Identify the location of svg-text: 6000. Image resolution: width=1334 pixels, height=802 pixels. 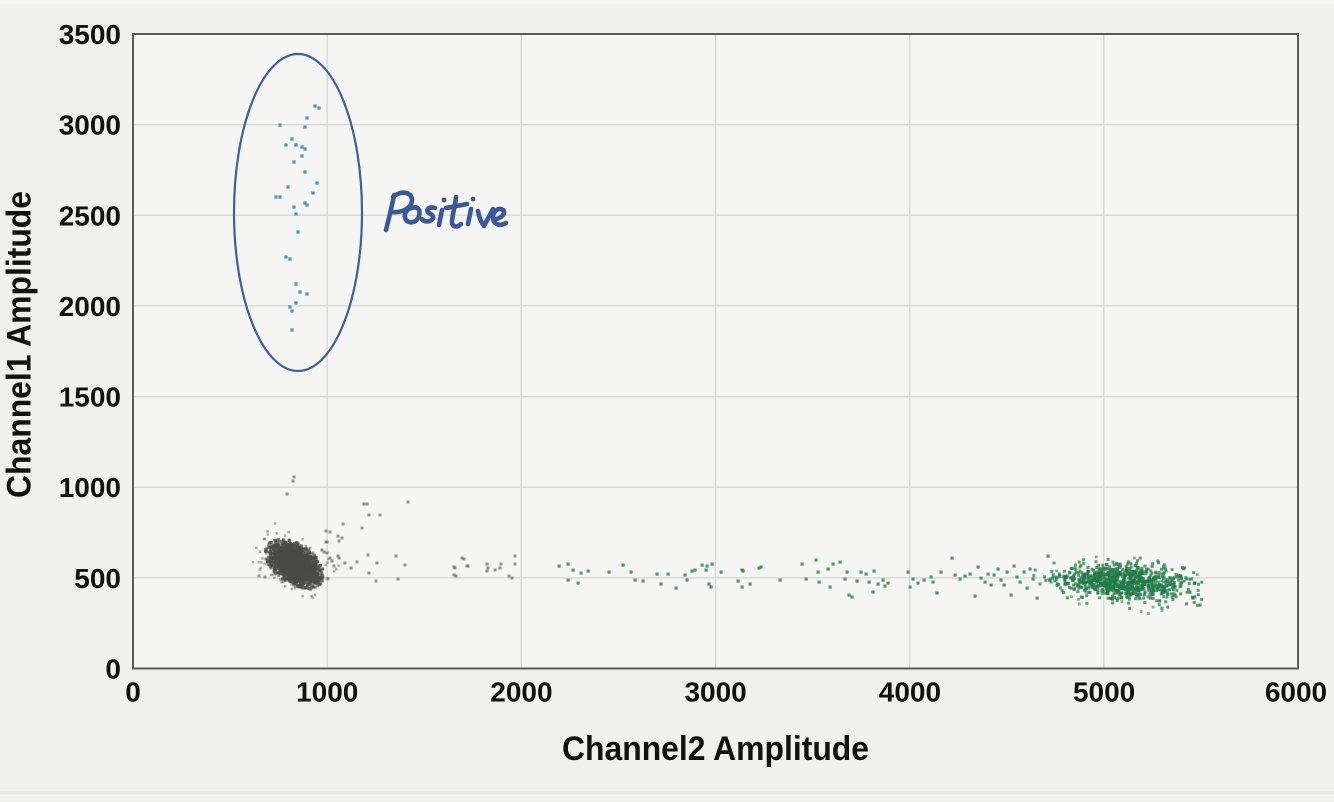
(1296, 692).